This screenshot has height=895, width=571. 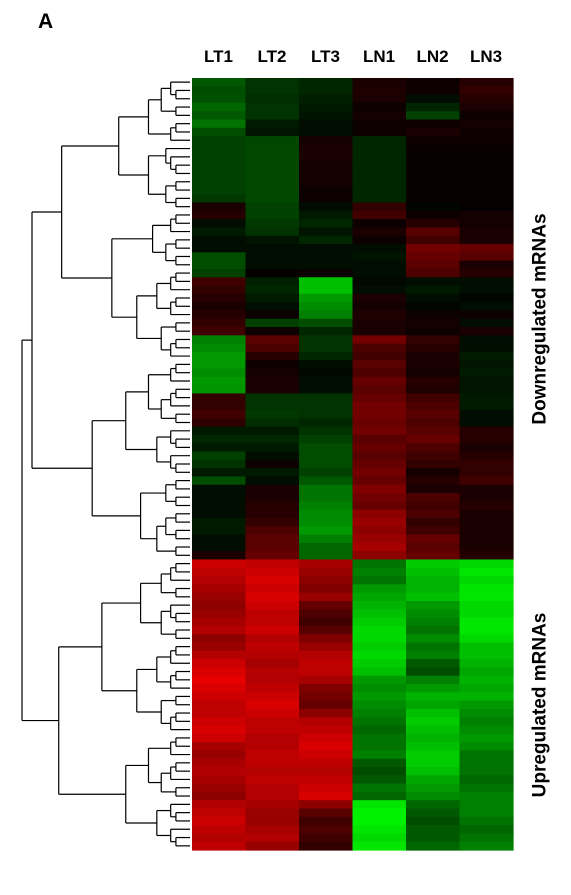 I want to click on panel-letter: A, so click(x=46, y=21).